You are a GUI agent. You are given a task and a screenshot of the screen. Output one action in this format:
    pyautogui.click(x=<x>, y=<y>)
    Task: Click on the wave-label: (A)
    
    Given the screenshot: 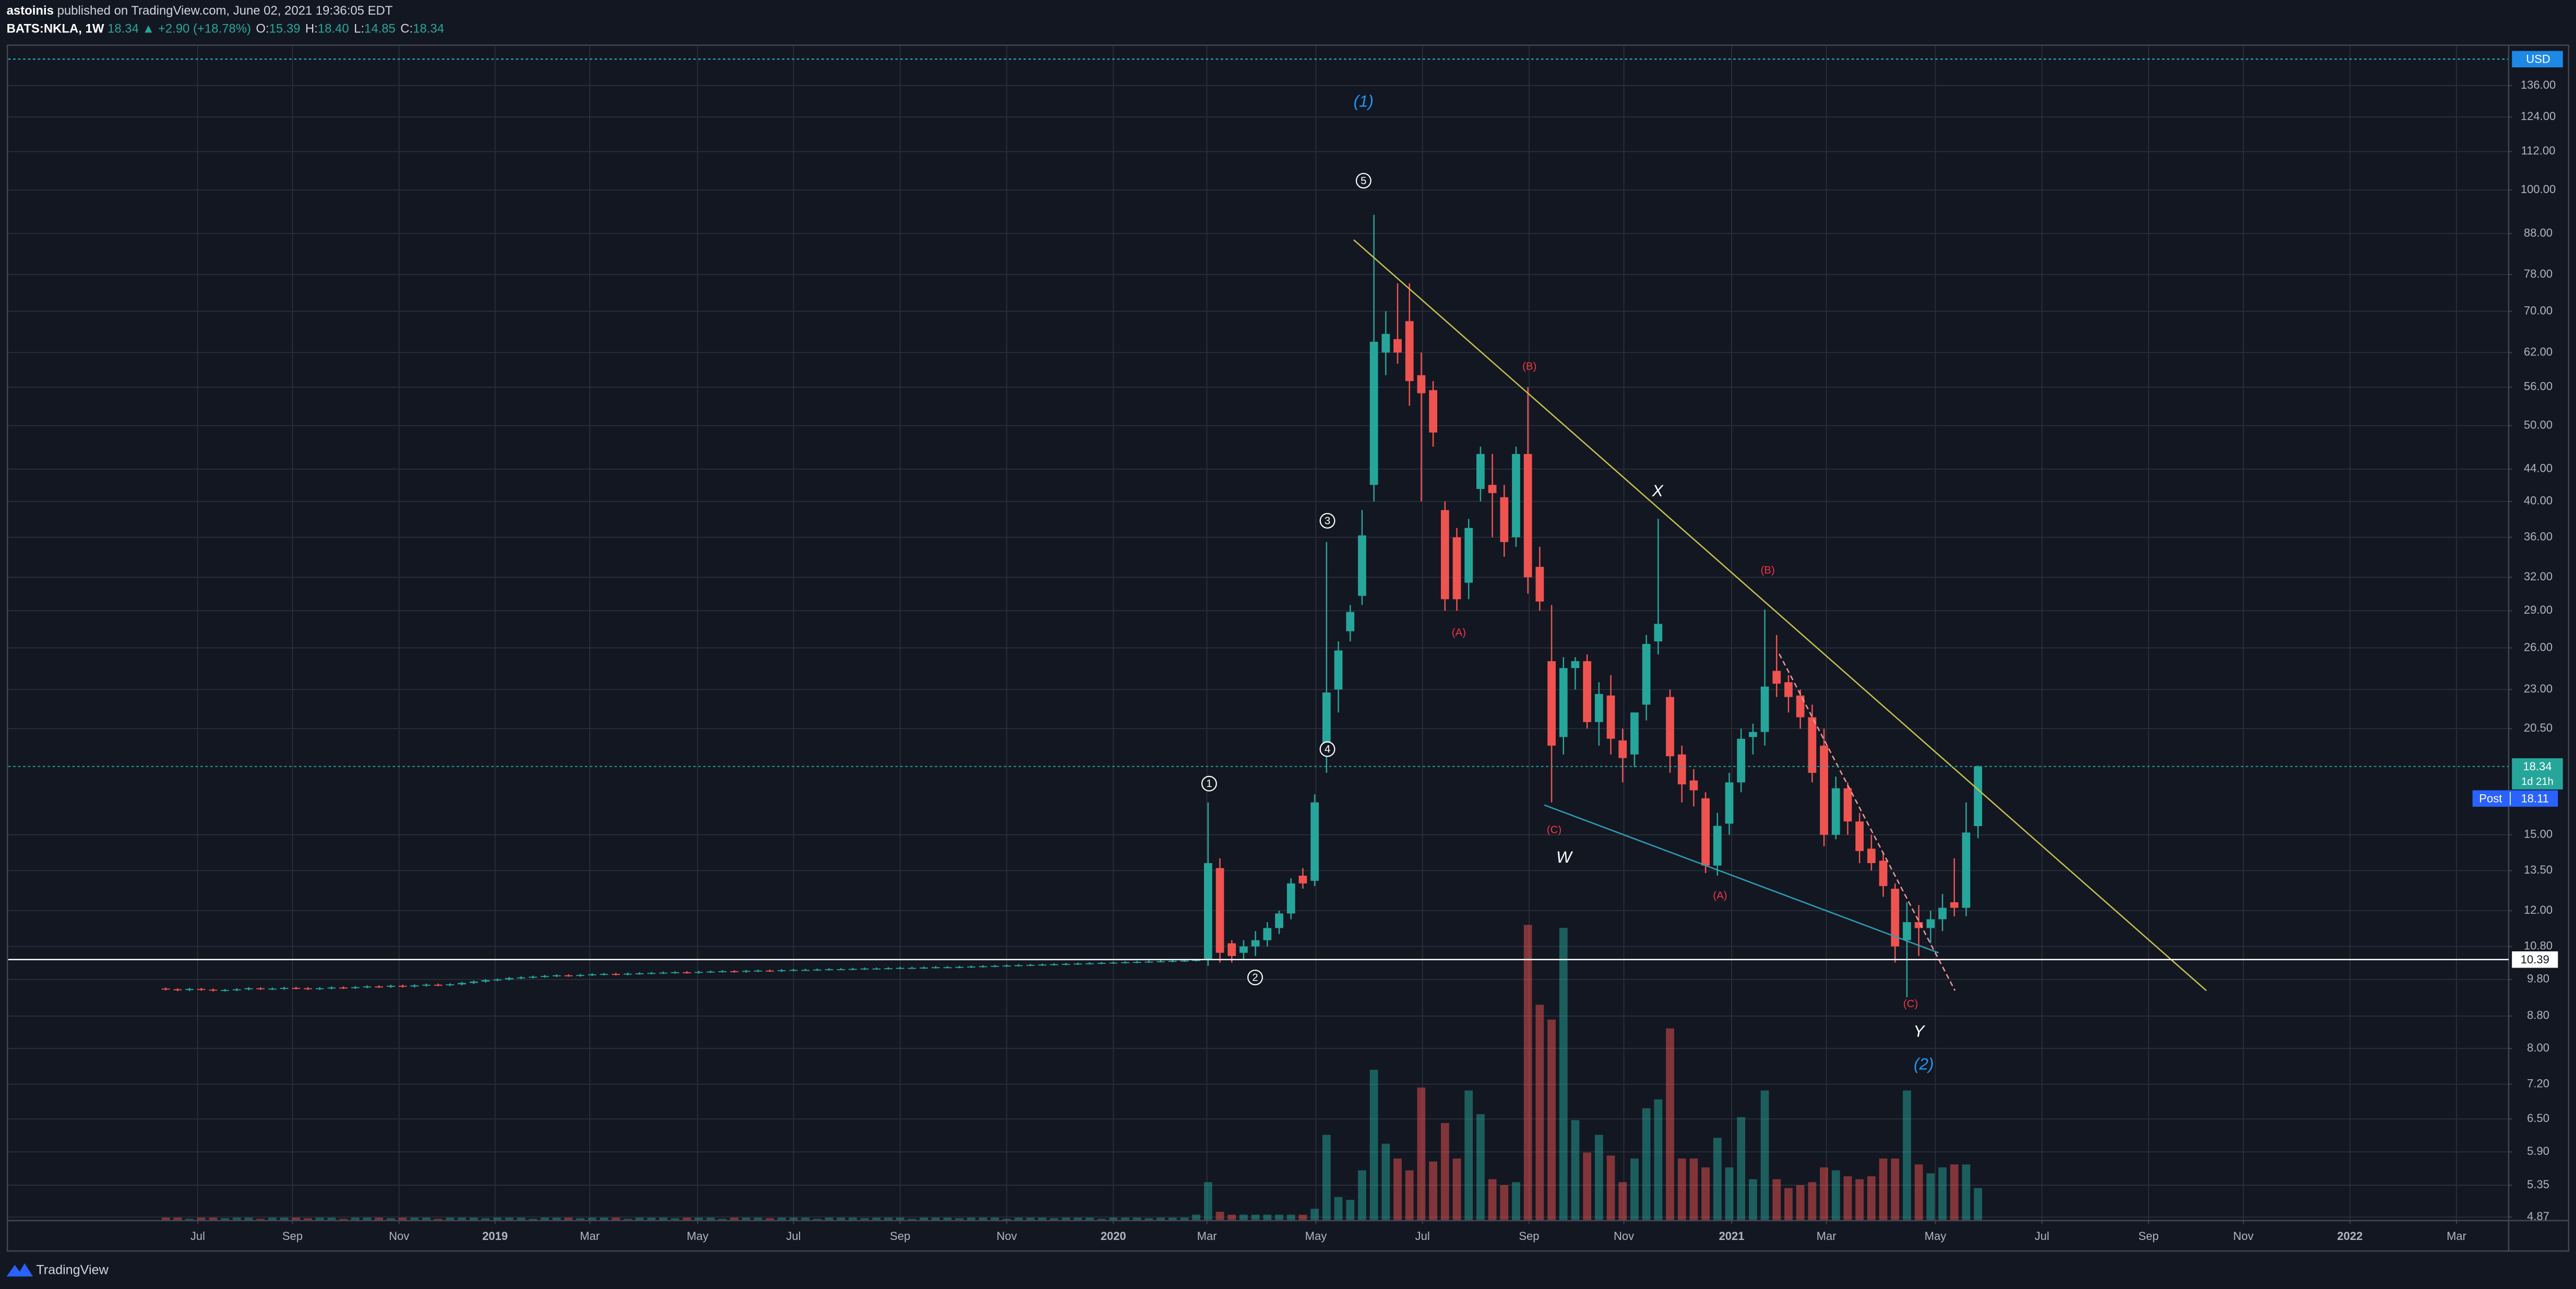 What is the action you would take?
    pyautogui.click(x=1720, y=895)
    